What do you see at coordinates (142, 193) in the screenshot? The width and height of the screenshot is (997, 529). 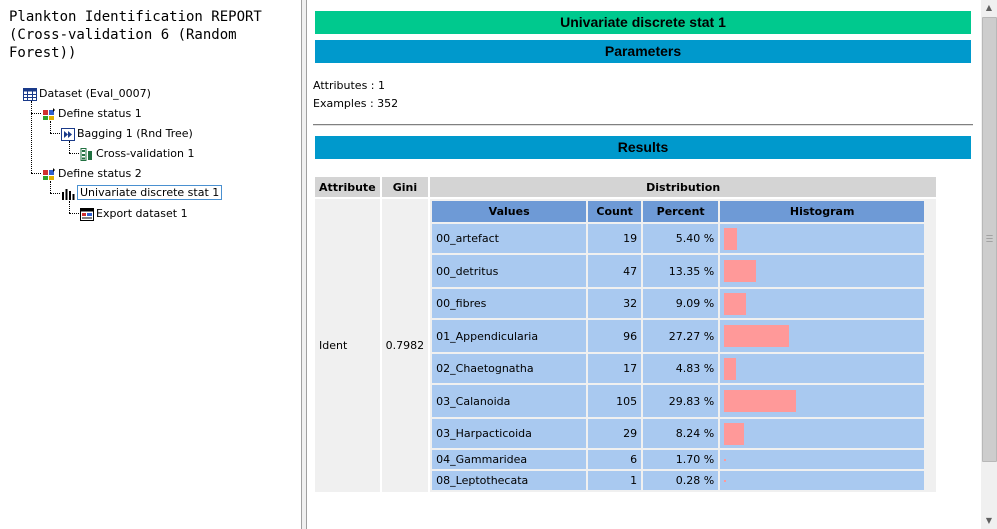 I see `tree-node-univariate-stat: Univariate discrete stat 1` at bounding box center [142, 193].